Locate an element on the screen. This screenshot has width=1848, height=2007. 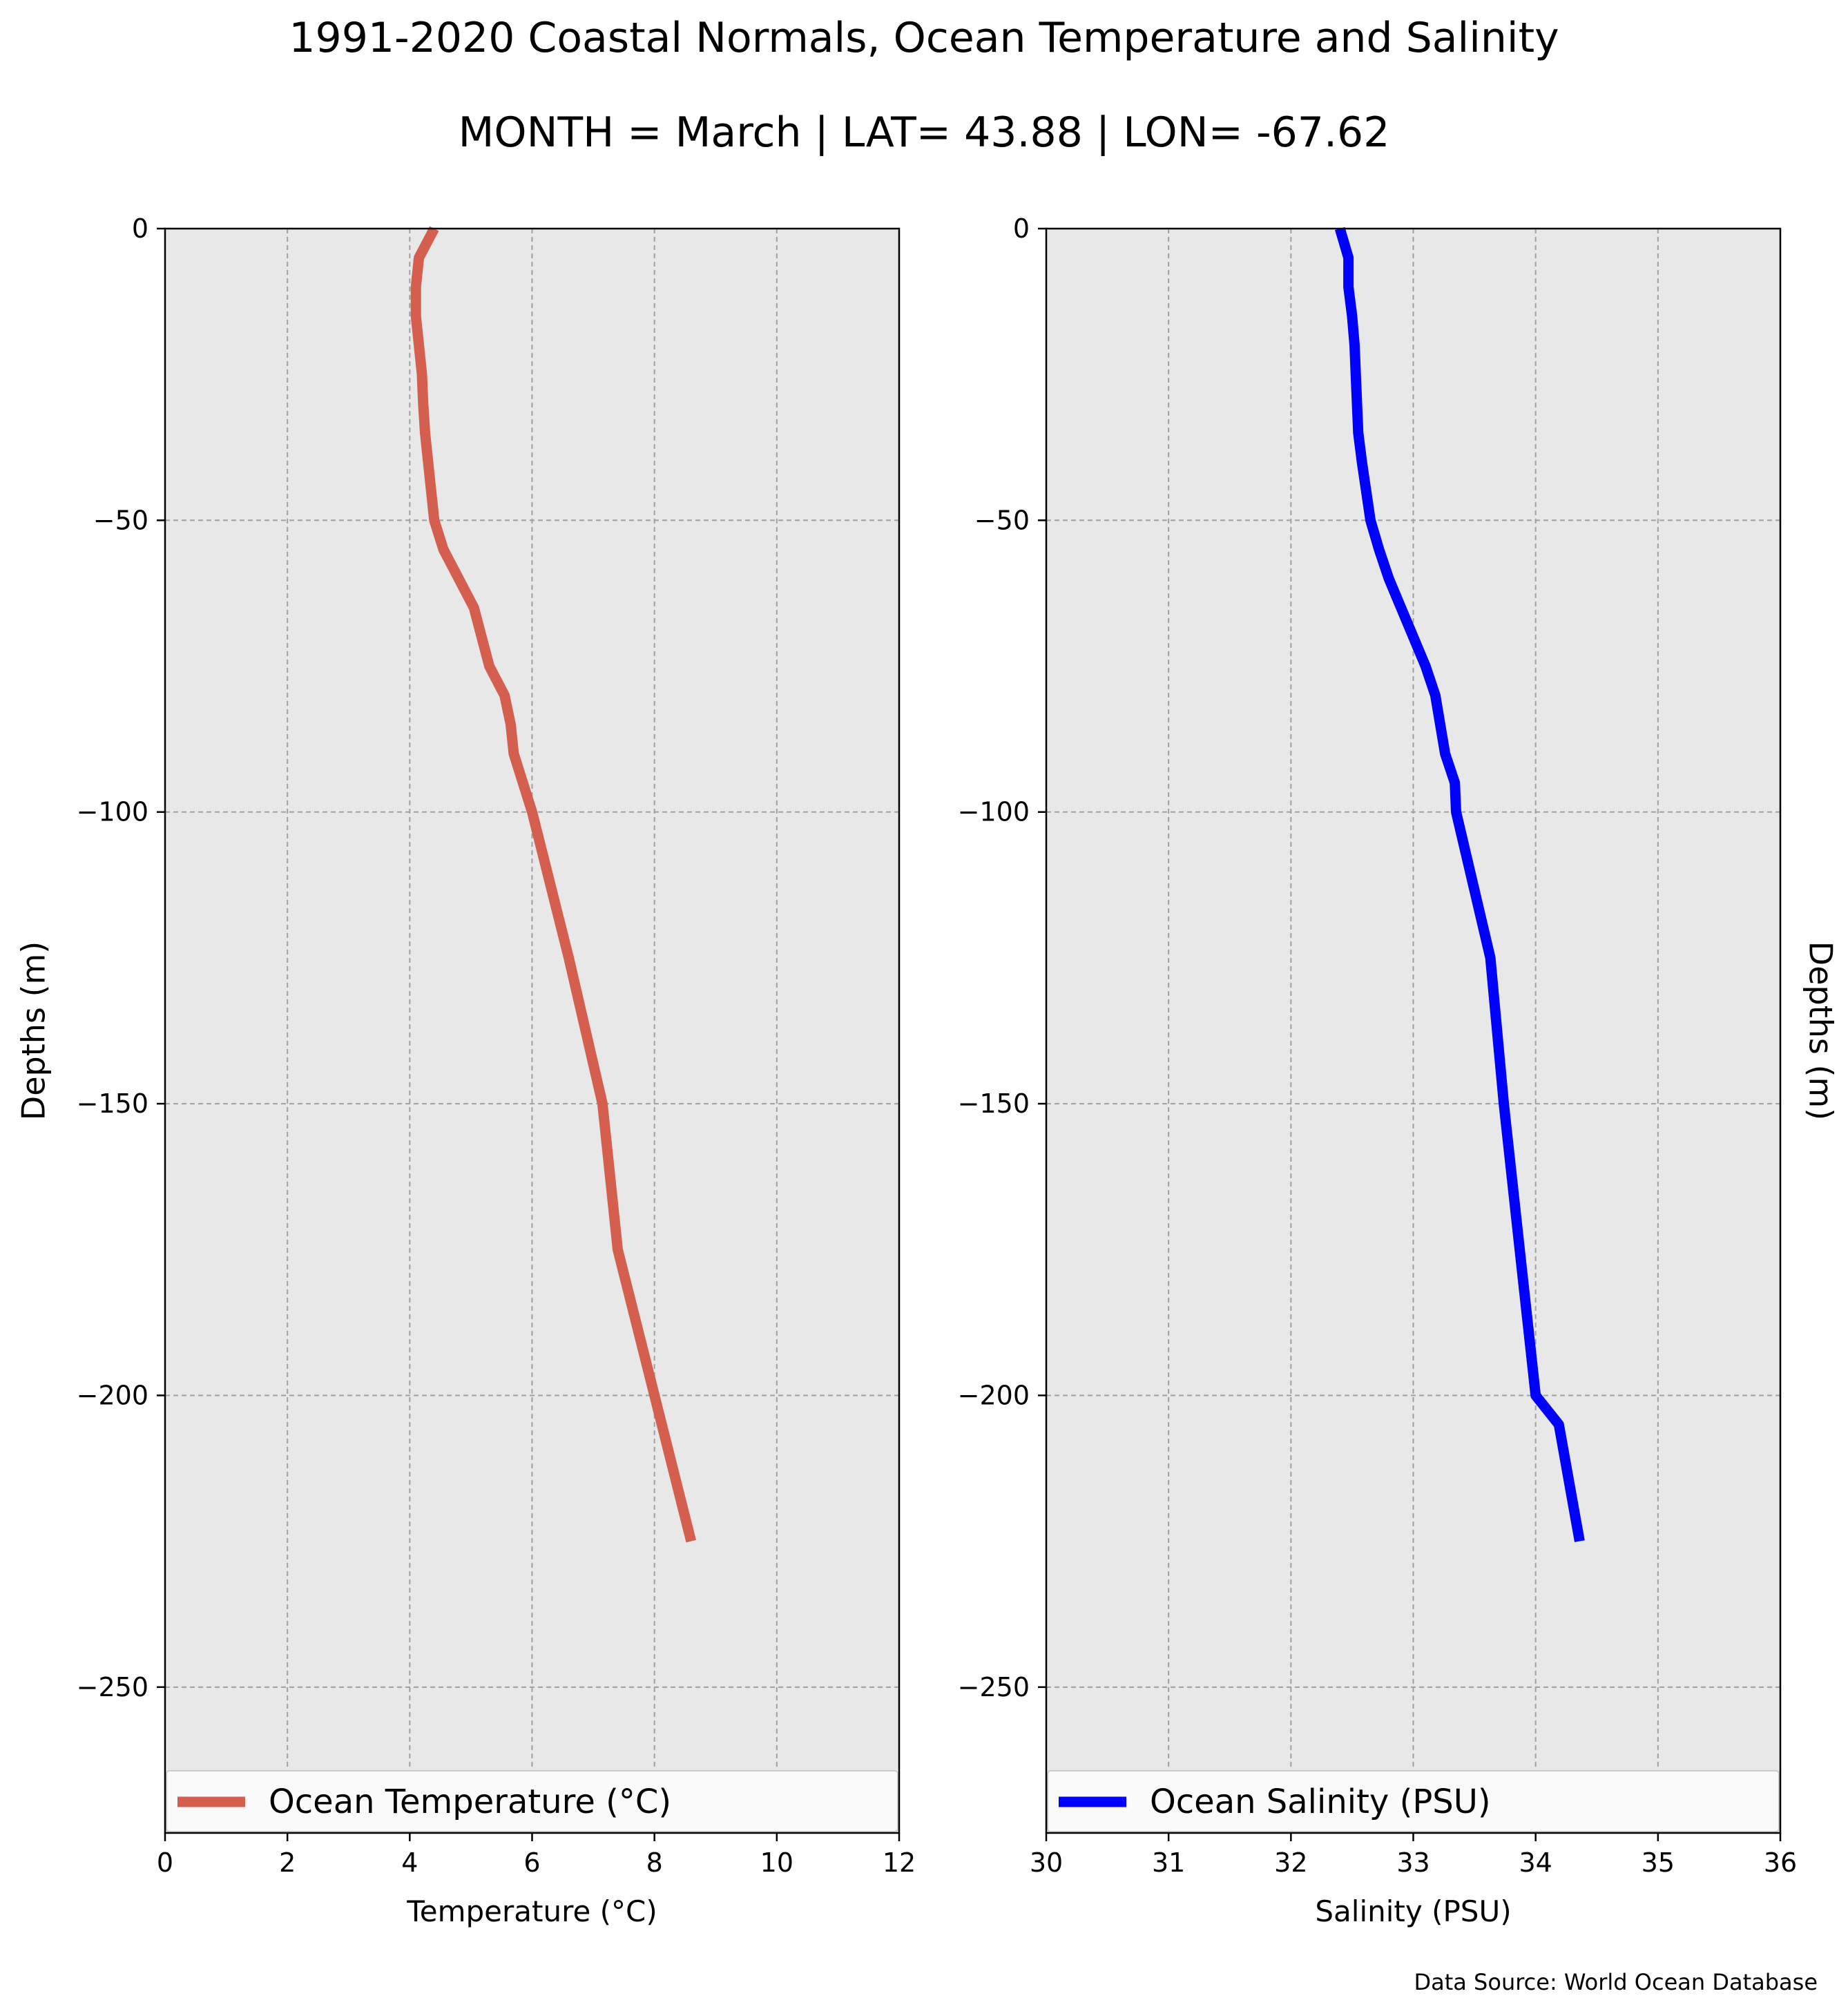
x-tick-label: 10 is located at coordinates (776, 1862).